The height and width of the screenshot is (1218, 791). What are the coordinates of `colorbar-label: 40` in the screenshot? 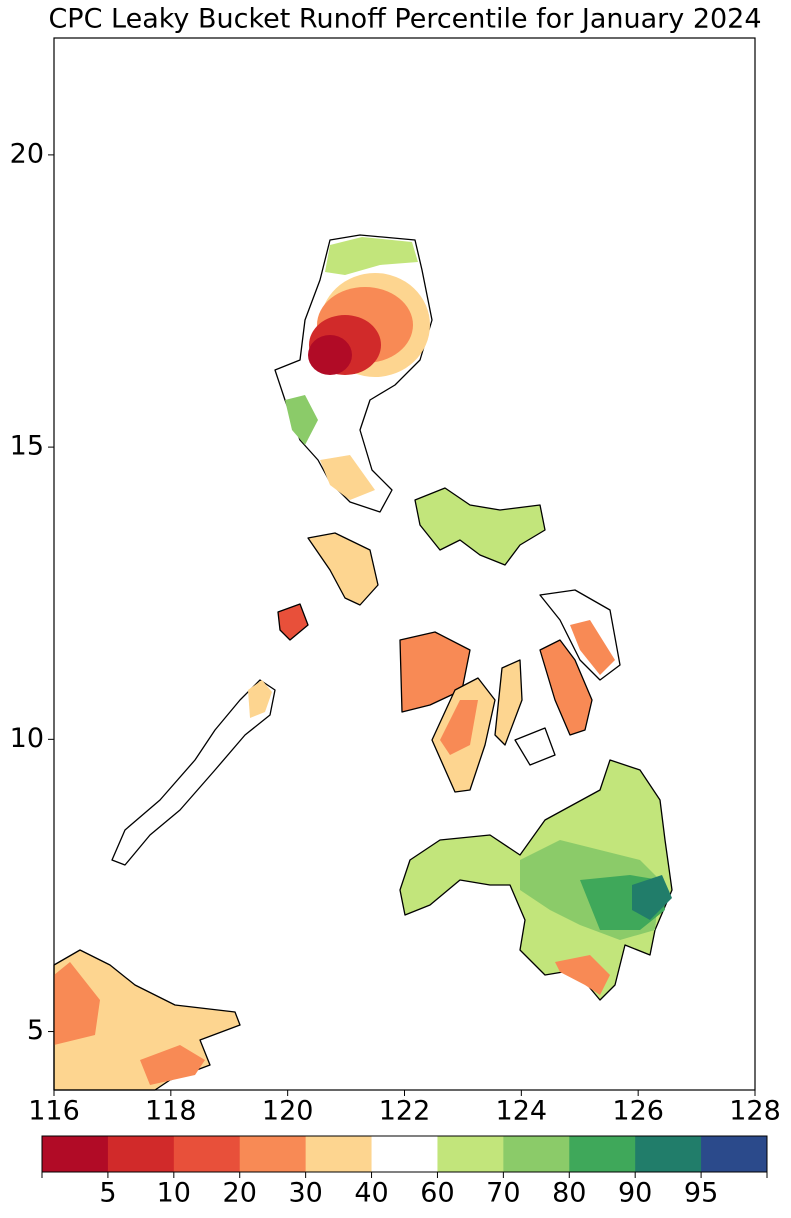 It's located at (371, 1193).